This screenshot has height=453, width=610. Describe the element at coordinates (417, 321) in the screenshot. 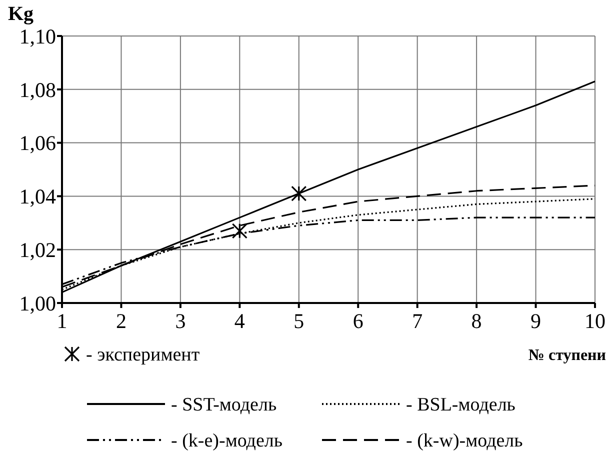

I see `x-tick-label: 7` at that location.